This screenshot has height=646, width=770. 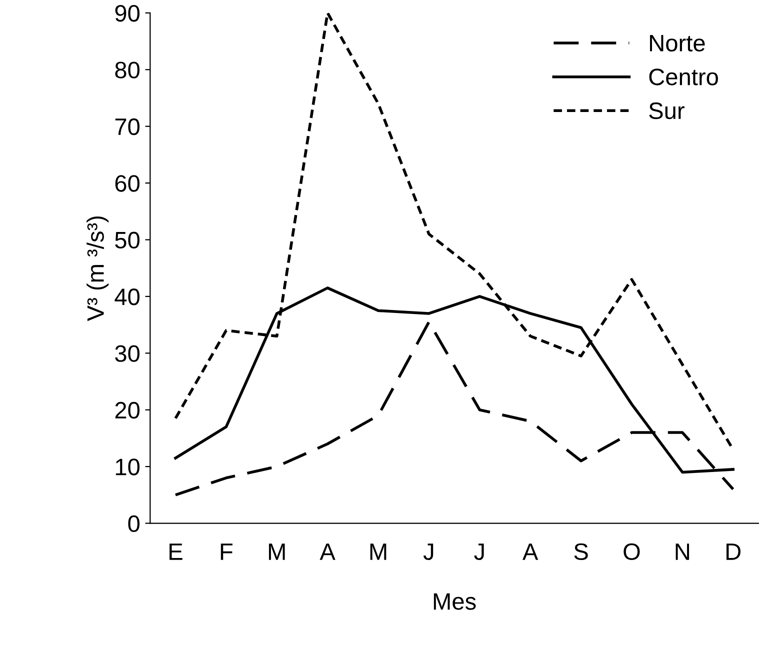 What do you see at coordinates (176, 552) in the screenshot?
I see `x-tick-label: E` at bounding box center [176, 552].